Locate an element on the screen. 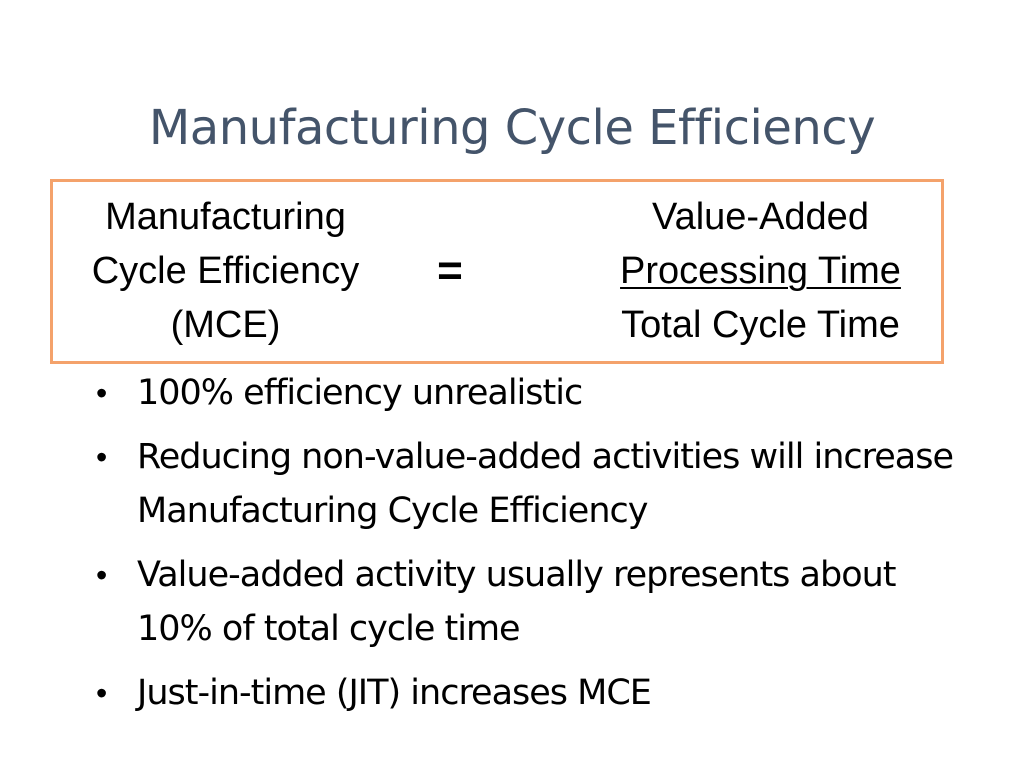  bullet-item: • Just-in-time (JIT) increases MCE is located at coordinates (536, 693).